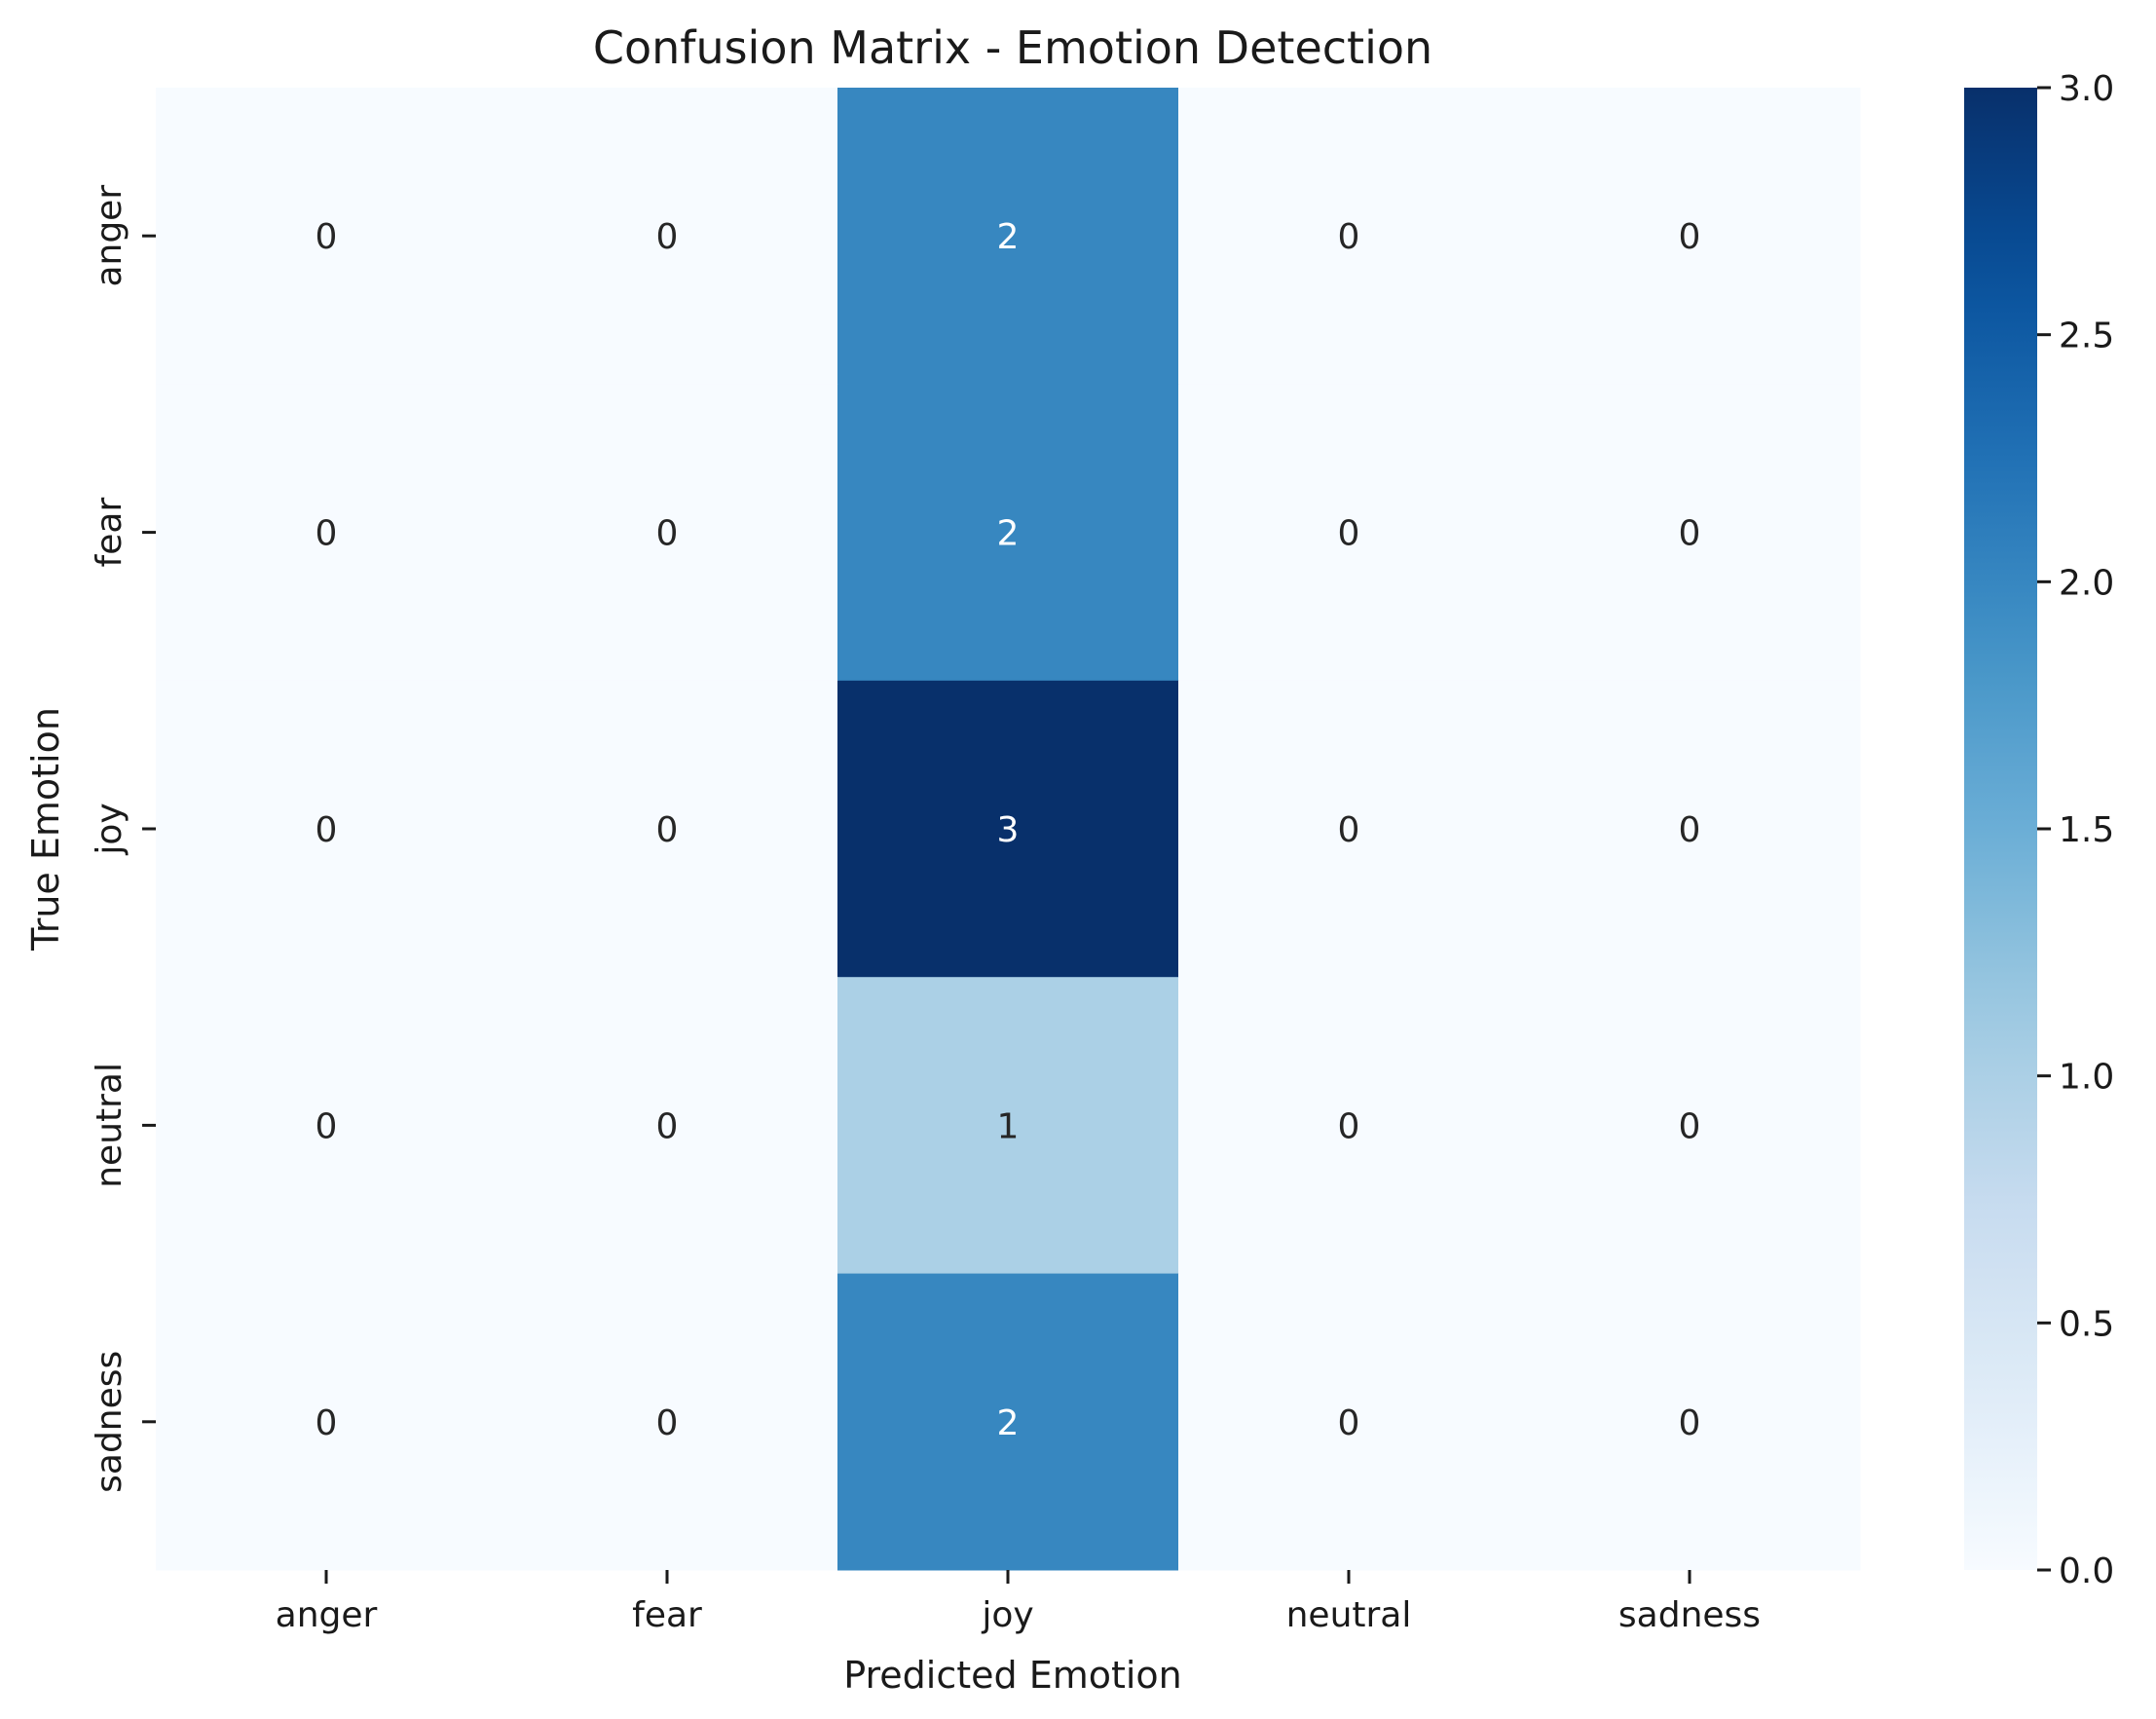 This screenshot has height=1719, width=2156. What do you see at coordinates (667, 1615) in the screenshot?
I see `x-tick-label-fear: fear` at bounding box center [667, 1615].